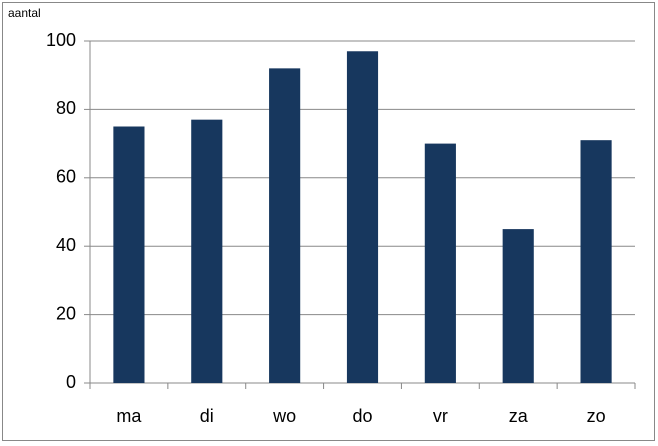  I want to click on x-tick-label: zo, so click(596, 416).